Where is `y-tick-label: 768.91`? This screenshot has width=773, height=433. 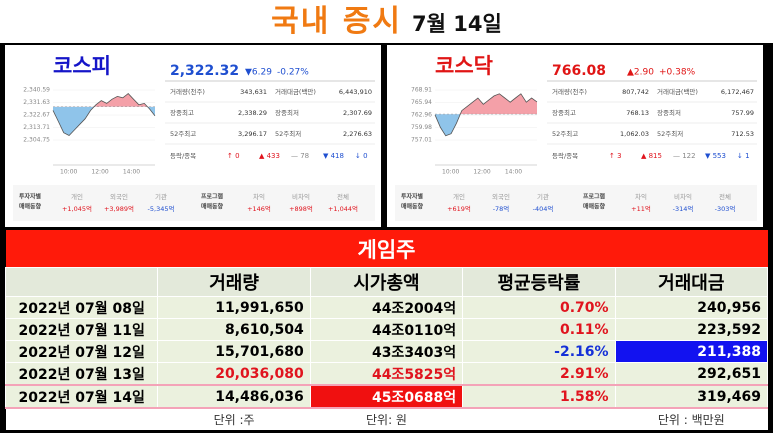
y-tick-label: 768.91 is located at coordinates (421, 90).